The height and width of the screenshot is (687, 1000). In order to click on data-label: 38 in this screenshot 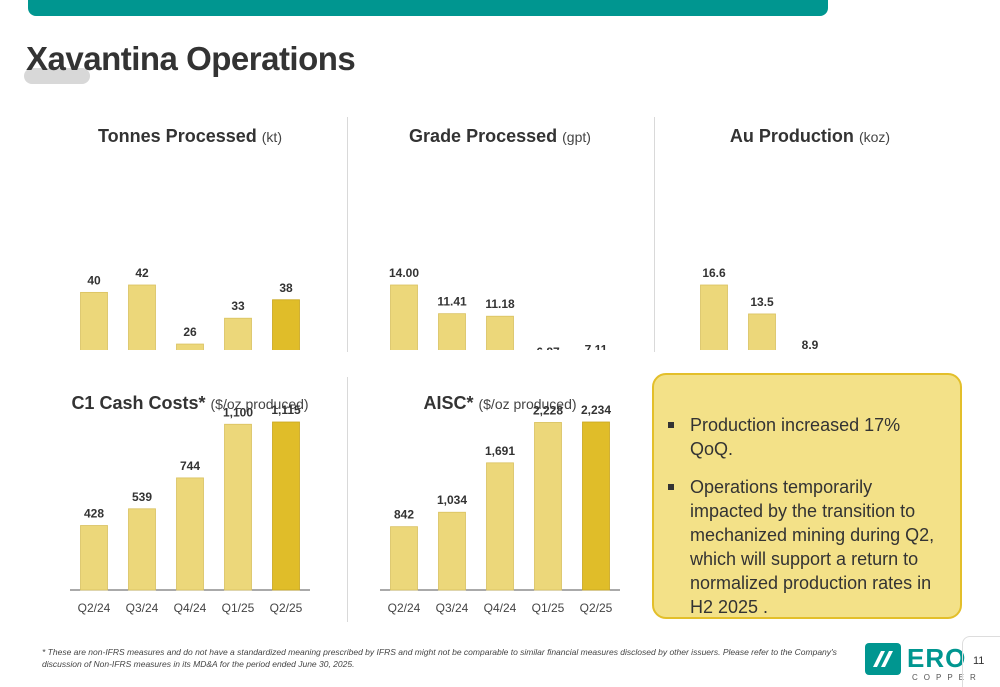, I will do `click(286, 288)`.